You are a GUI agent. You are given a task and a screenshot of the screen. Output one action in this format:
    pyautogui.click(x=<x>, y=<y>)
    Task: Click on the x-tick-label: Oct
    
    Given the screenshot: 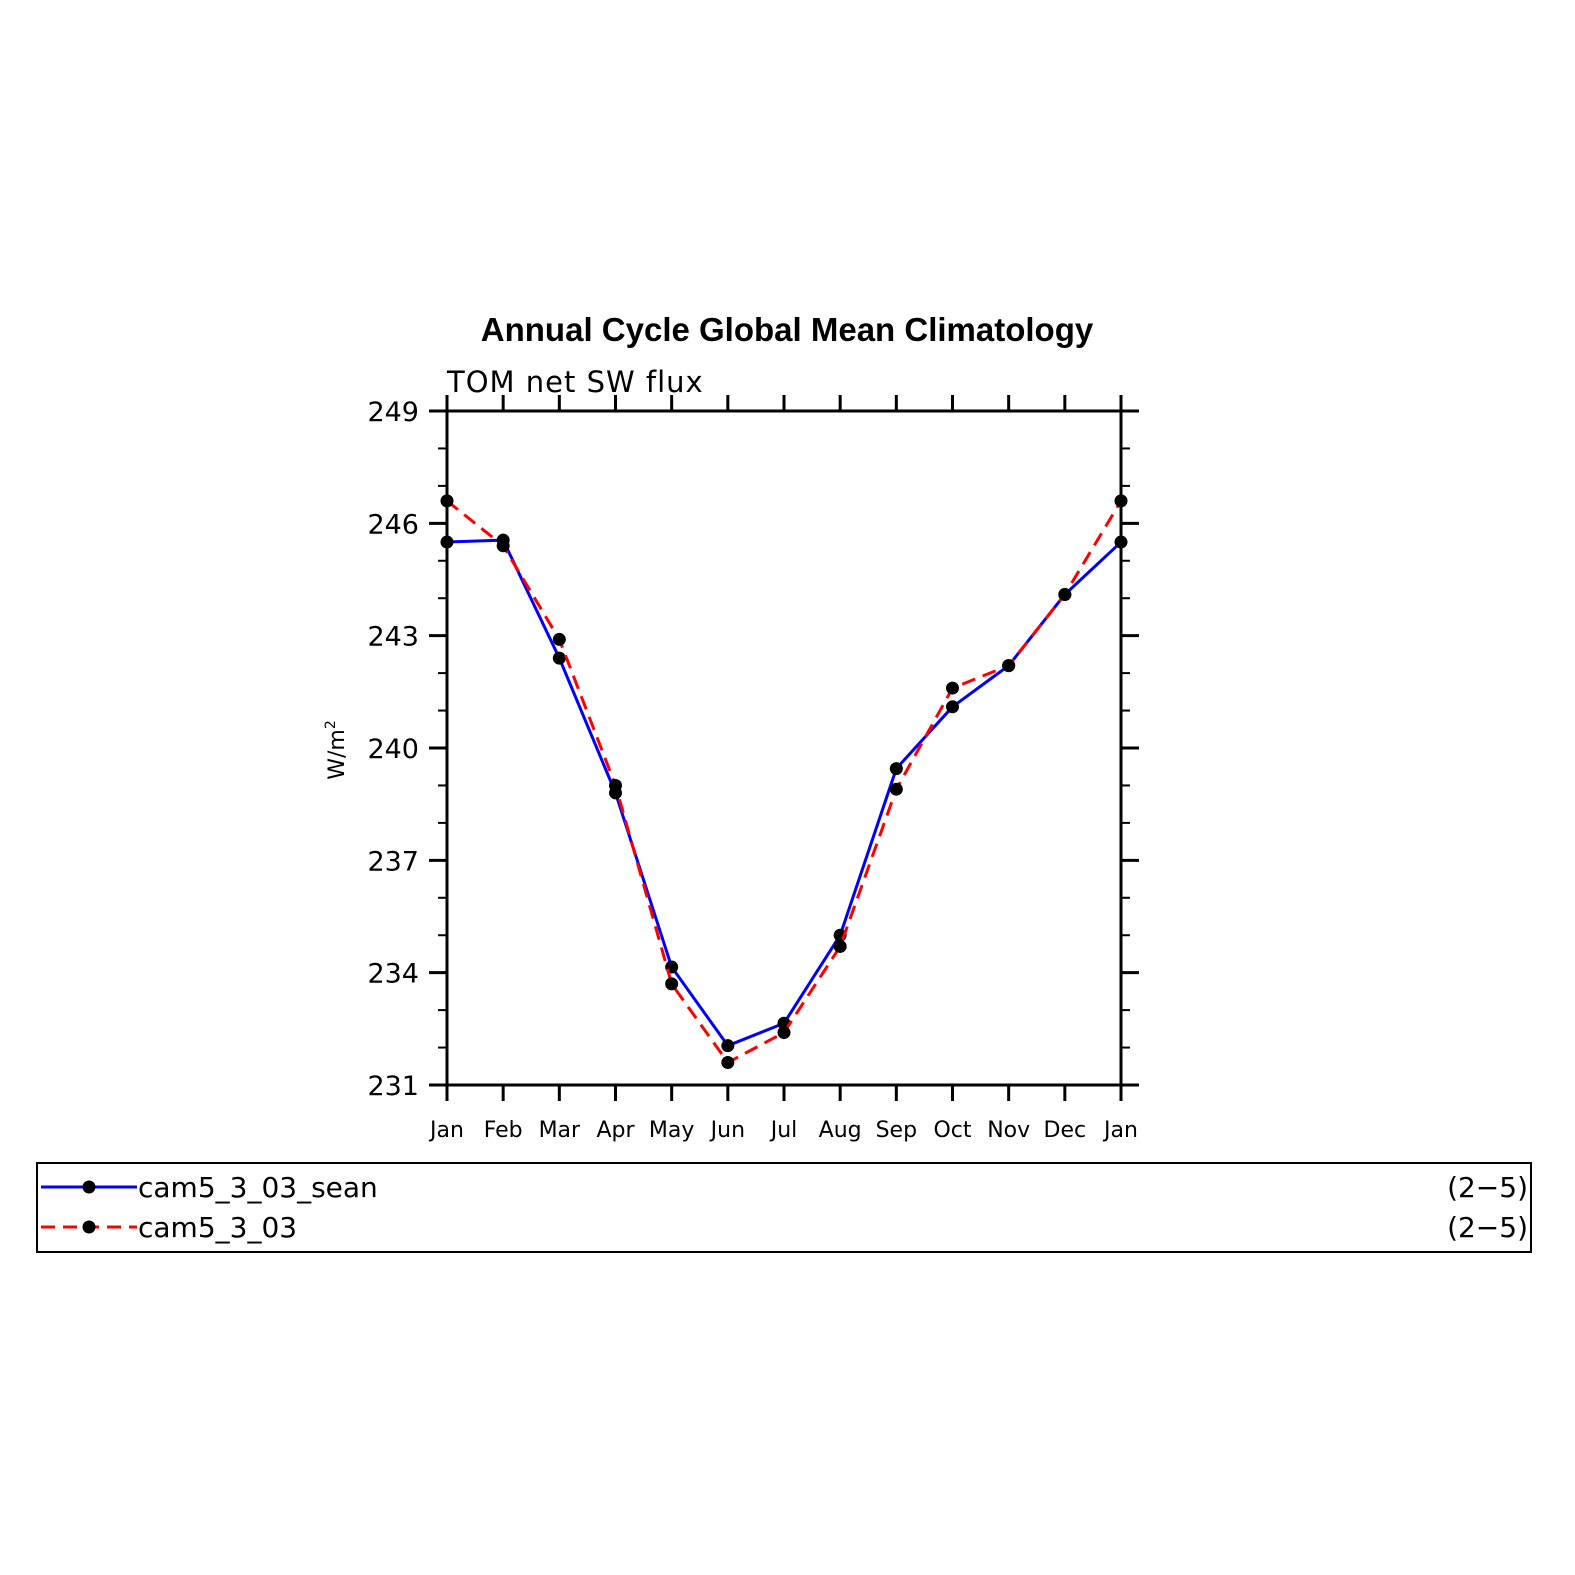 What is the action you would take?
    pyautogui.click(x=952, y=1130)
    